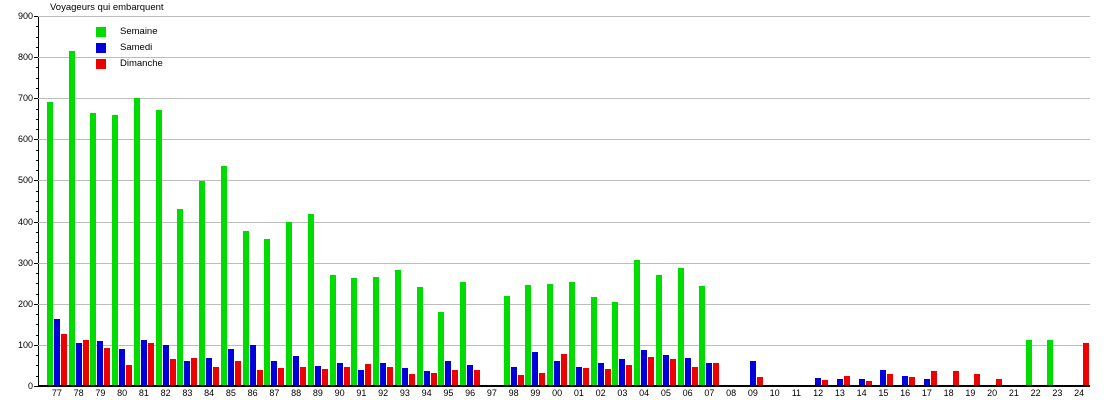 This screenshot has height=400, width=1110. I want to click on x-axis-label-09: 09, so click(752, 393).